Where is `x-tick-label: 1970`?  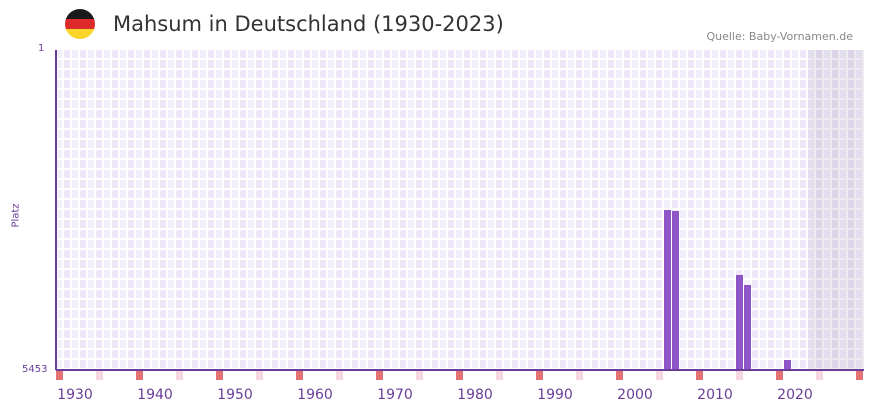
x-tick-label: 1970 is located at coordinates (395, 395).